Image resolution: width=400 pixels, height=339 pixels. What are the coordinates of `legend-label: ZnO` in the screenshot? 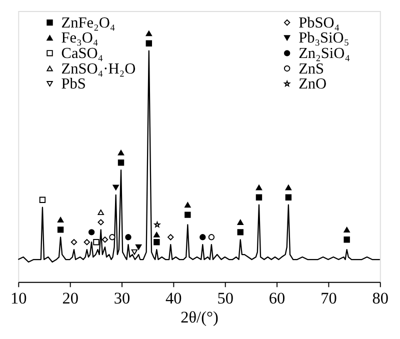 It's located at (312, 84).